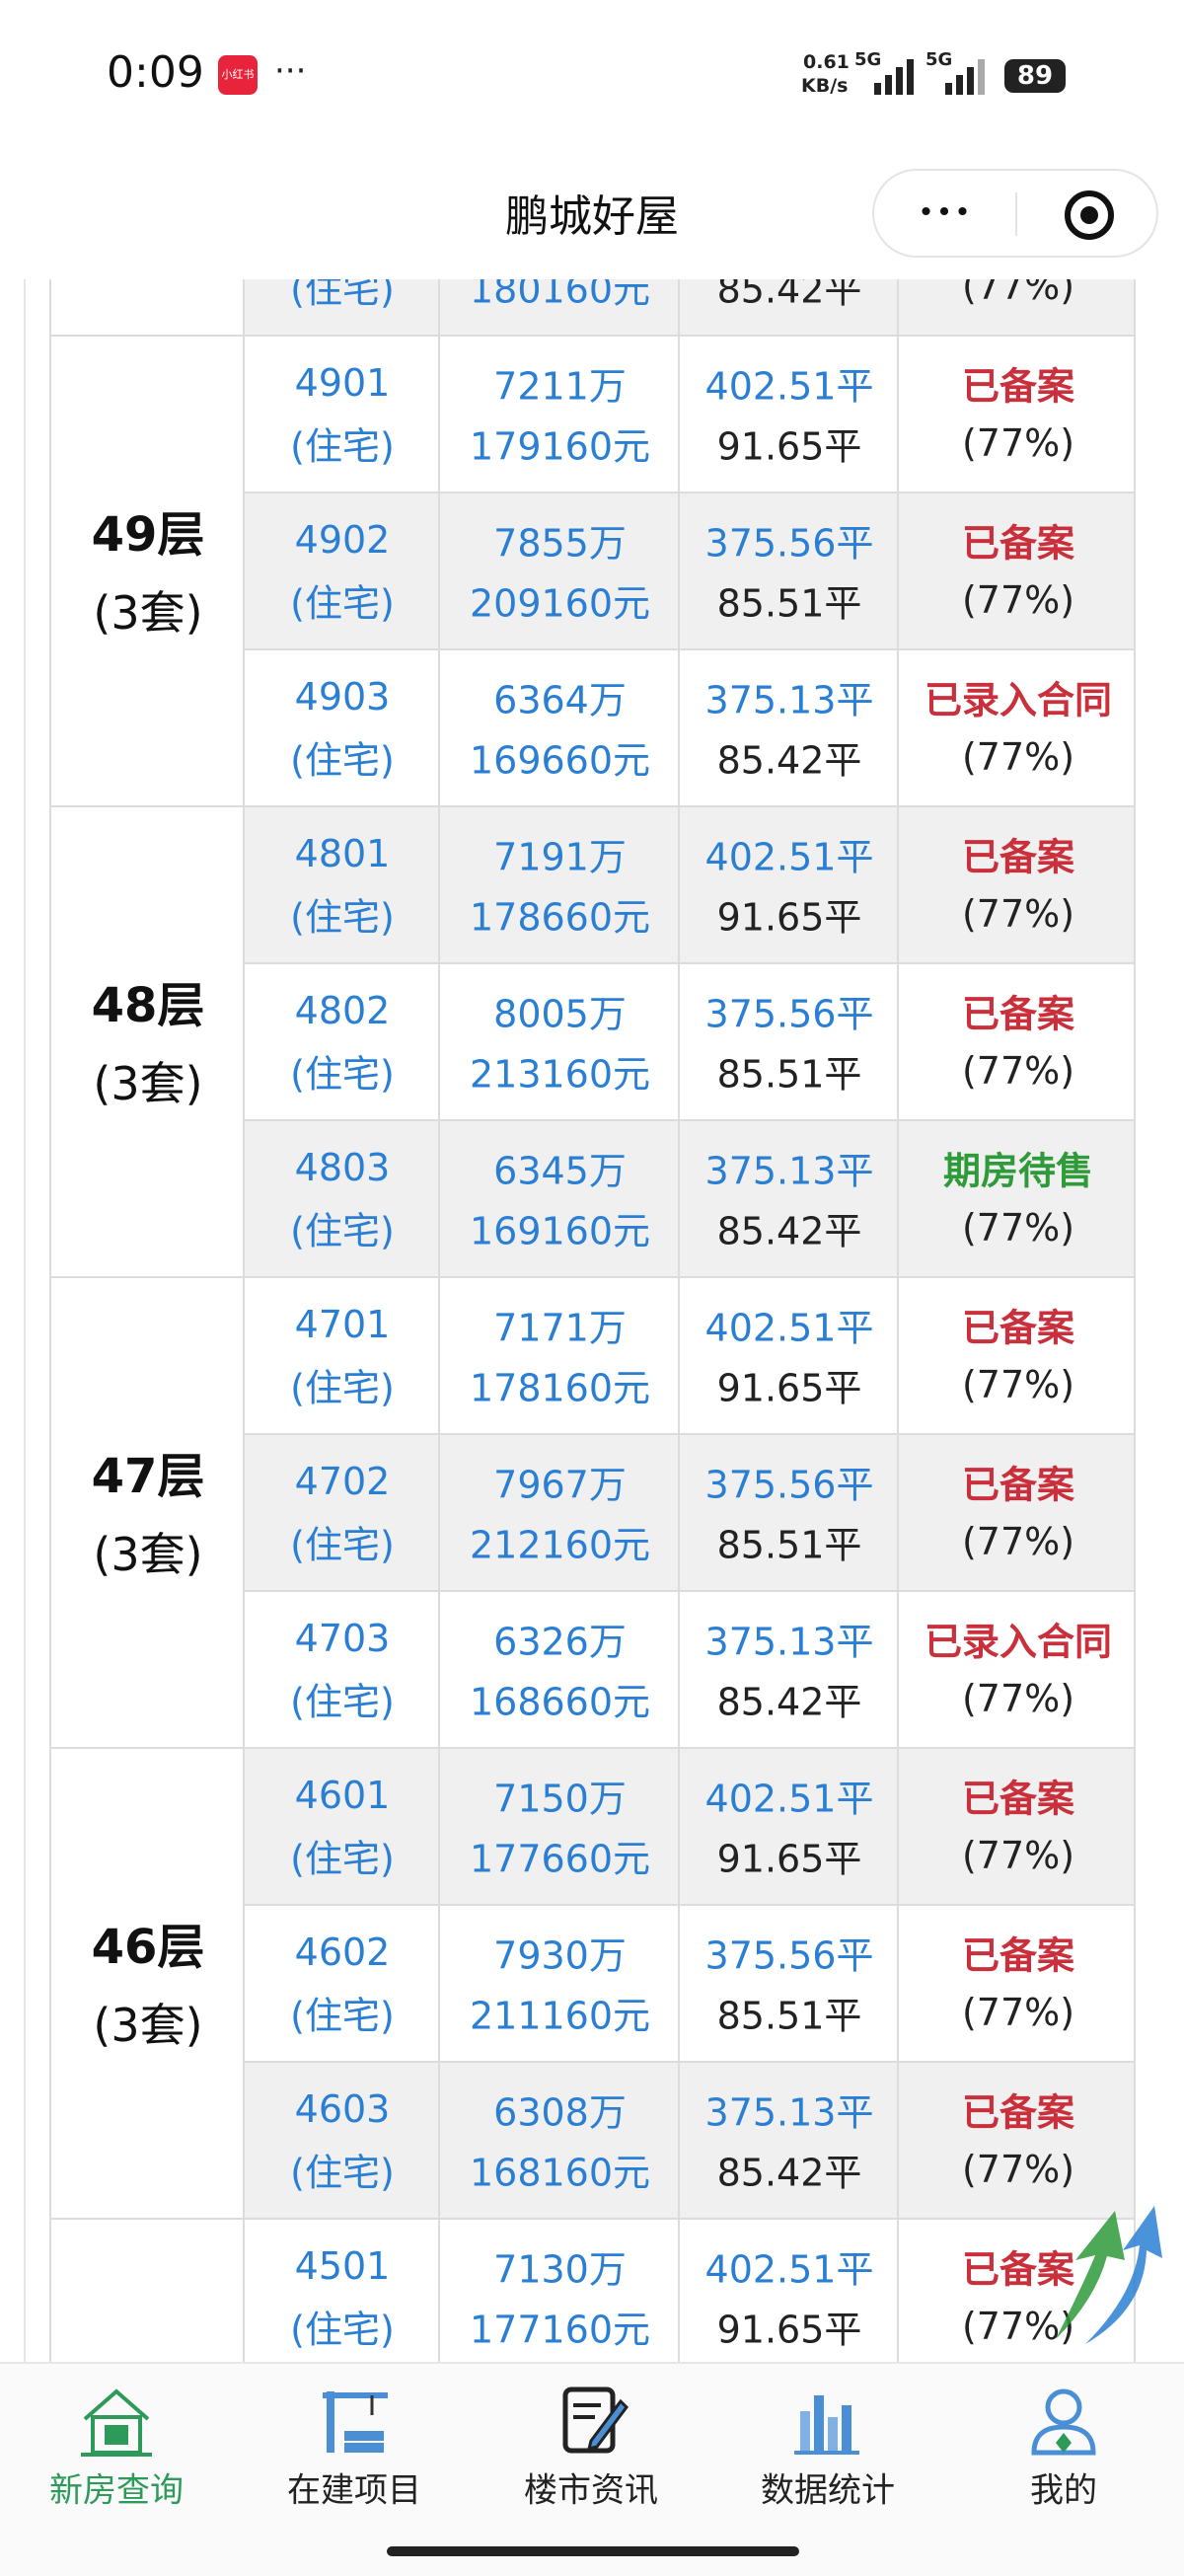 This screenshot has height=2576, width=1184. Describe the element at coordinates (342, 2266) in the screenshot. I see `cell-text: 4501` at that location.